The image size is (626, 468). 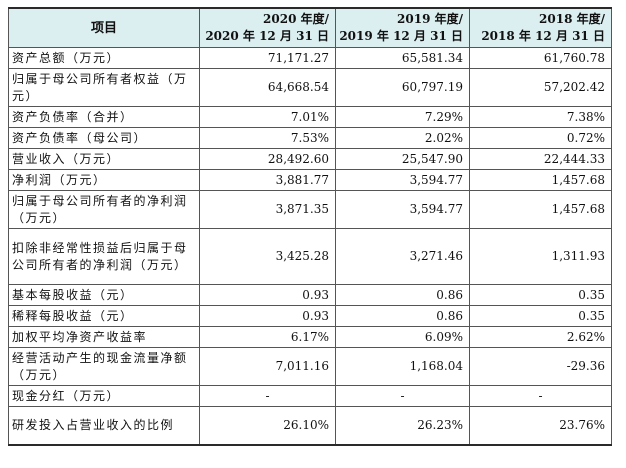 What do you see at coordinates (267, 138) in the screenshot?
I see `cell-2020: 7.53%` at bounding box center [267, 138].